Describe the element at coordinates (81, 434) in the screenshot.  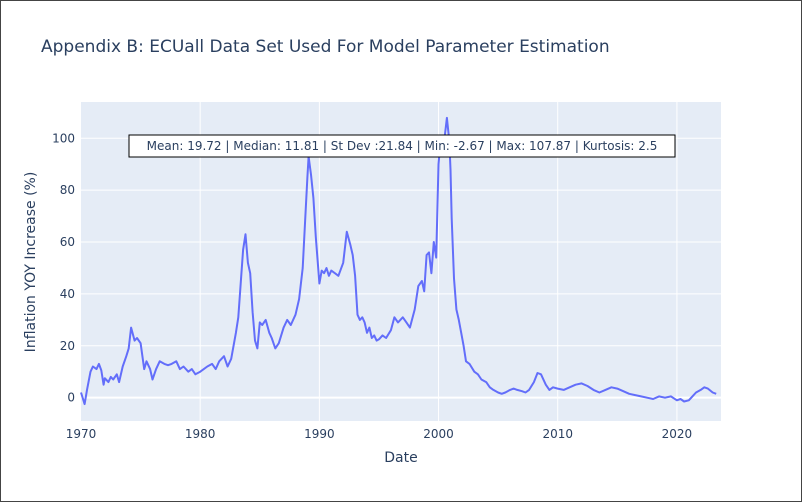
I see `x-tick-label: 1970` at that location.